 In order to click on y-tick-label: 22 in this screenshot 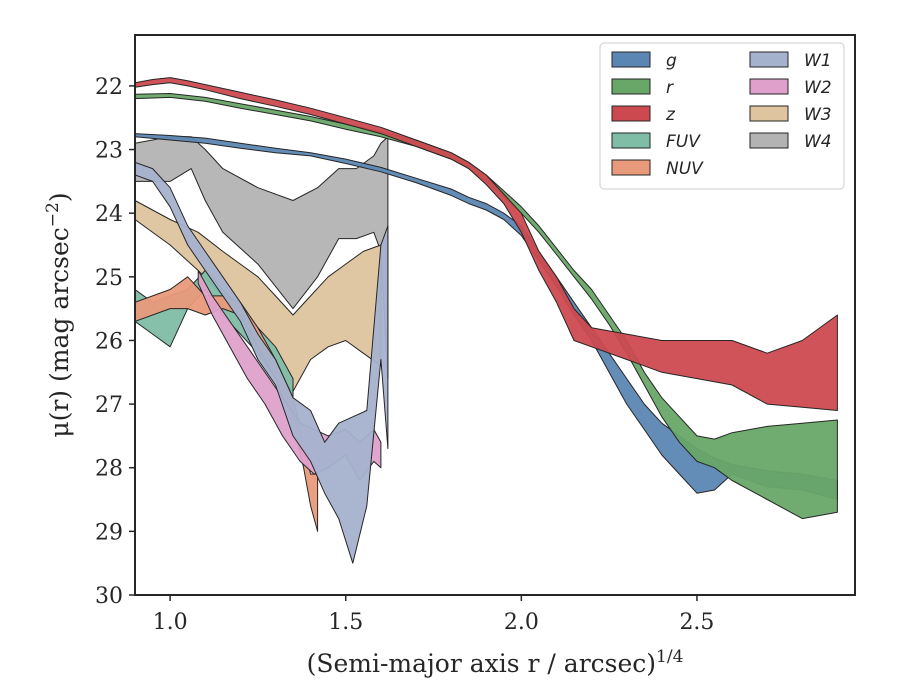, I will do `click(109, 87)`.